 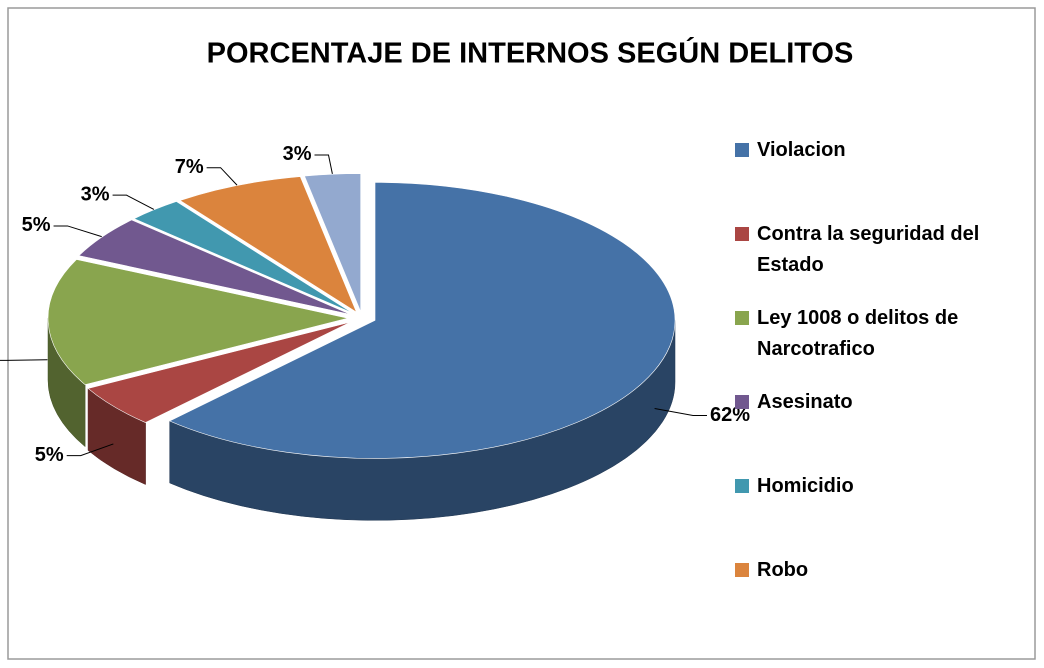 I want to click on data-label: 62%, so click(x=730, y=415).